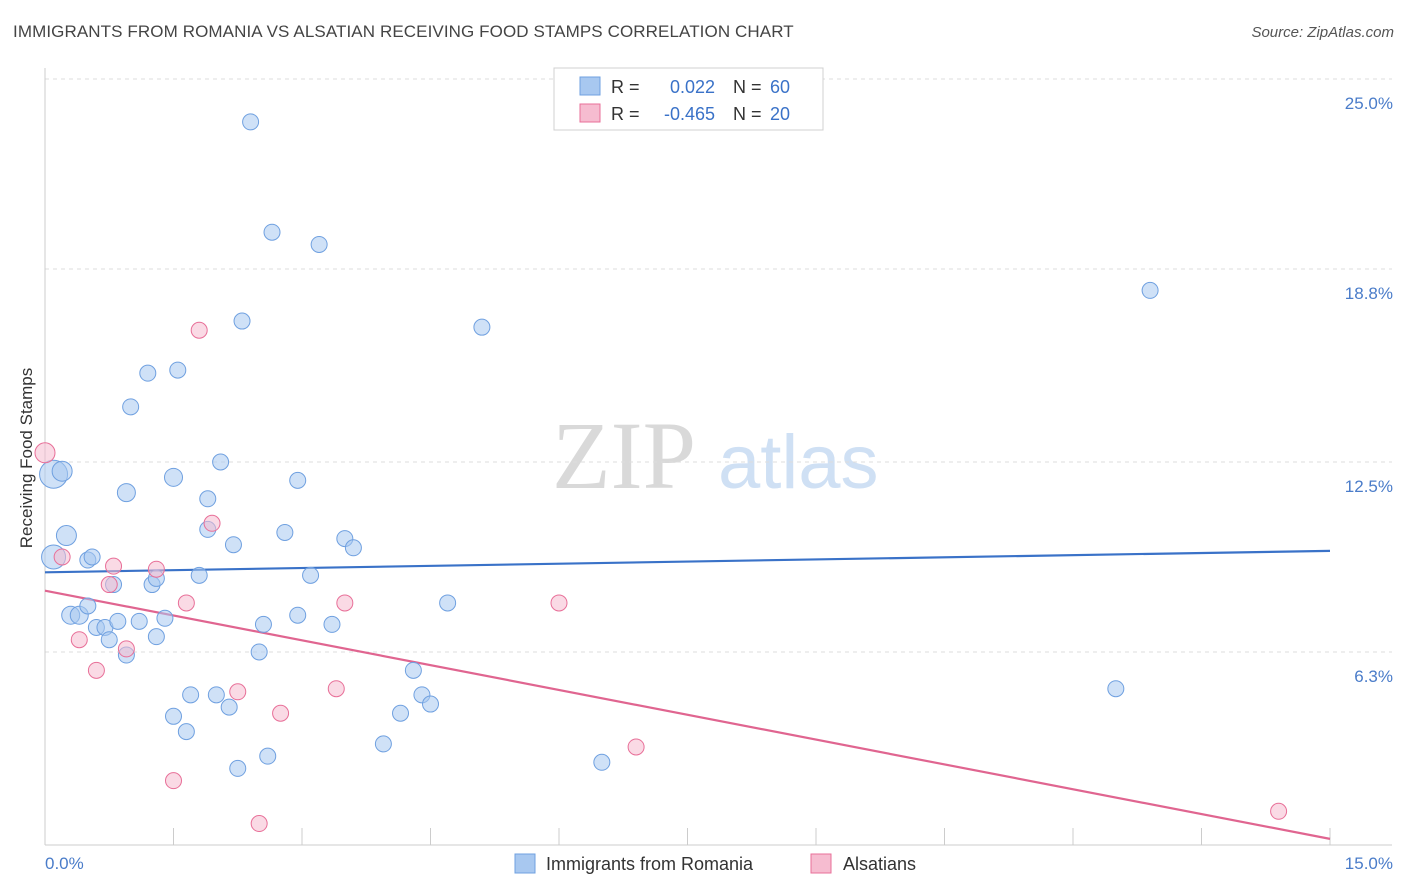 This screenshot has width=1406, height=892. What do you see at coordinates (625, 87) in the screenshot?
I see `legend-r-label-1: R =` at bounding box center [625, 87].